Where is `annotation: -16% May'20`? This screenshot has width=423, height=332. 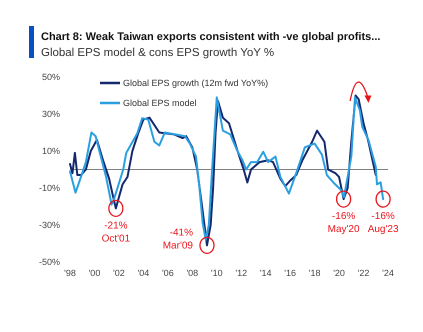 annotation: -16% May'20 is located at coordinates (344, 223).